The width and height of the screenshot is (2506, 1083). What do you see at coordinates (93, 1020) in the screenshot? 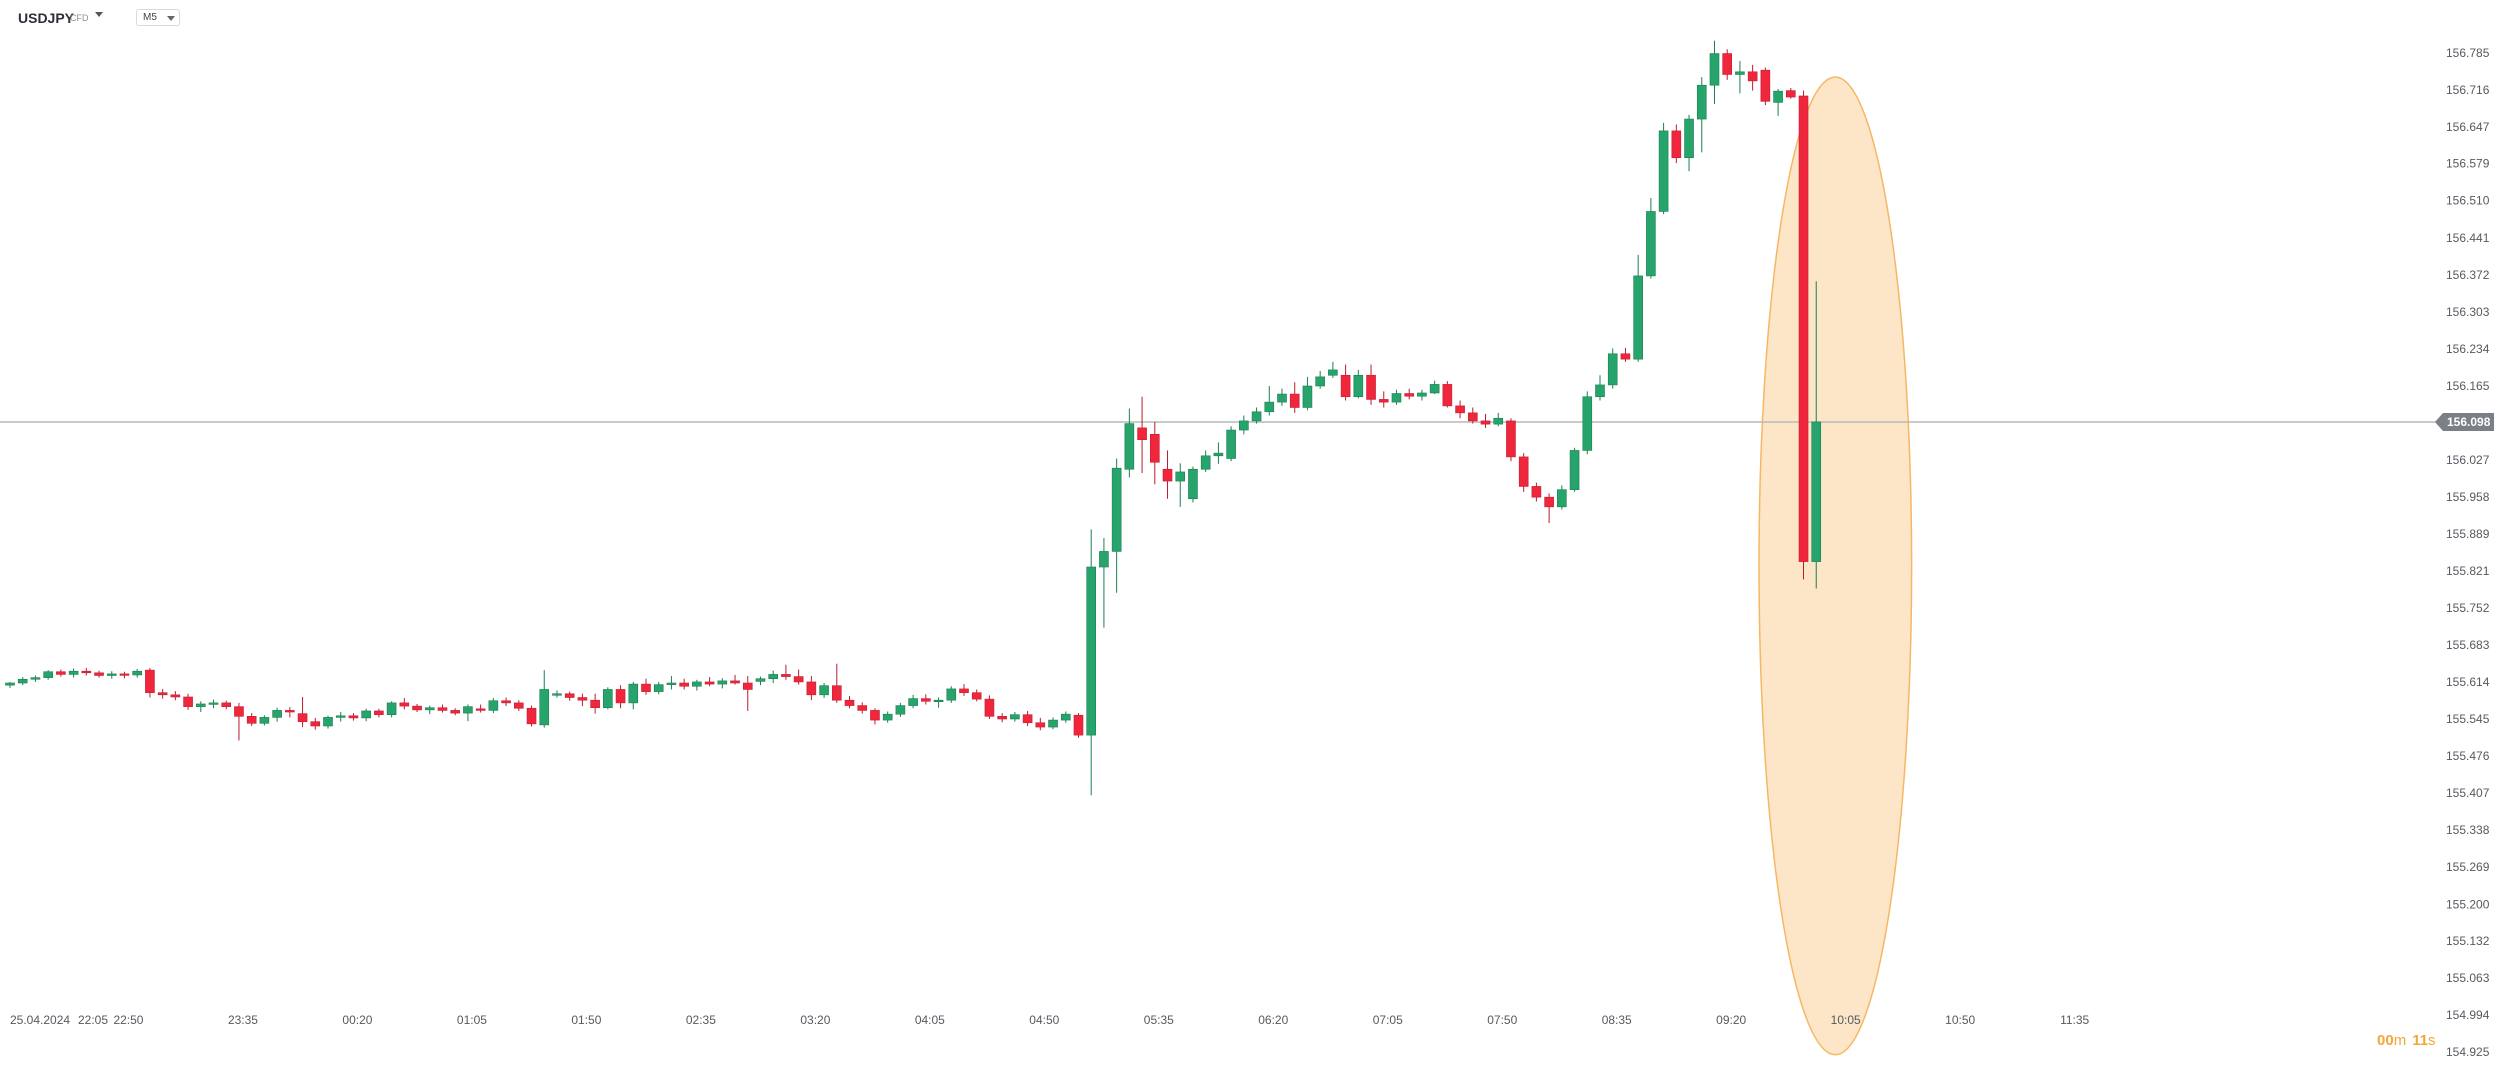
I see `x-tick-label: 22:05` at bounding box center [93, 1020].